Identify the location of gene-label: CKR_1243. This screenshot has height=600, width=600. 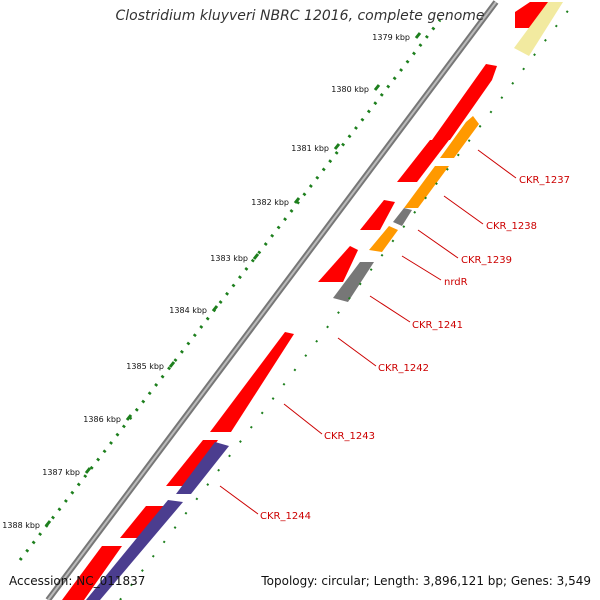
(349, 436).